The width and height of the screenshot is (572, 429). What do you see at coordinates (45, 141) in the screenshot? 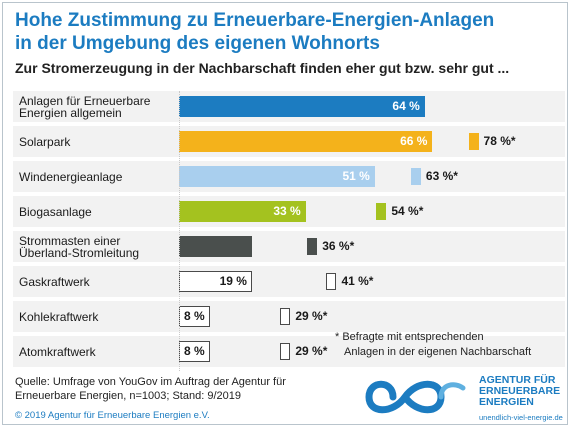
I see `category-label-line: Solarpark` at bounding box center [45, 141].